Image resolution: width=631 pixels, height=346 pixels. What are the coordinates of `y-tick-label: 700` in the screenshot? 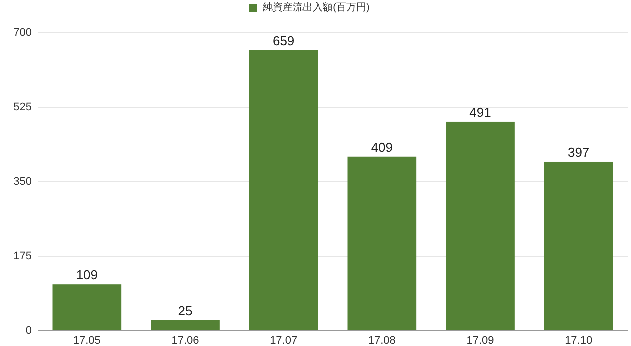 It's located at (23, 32).